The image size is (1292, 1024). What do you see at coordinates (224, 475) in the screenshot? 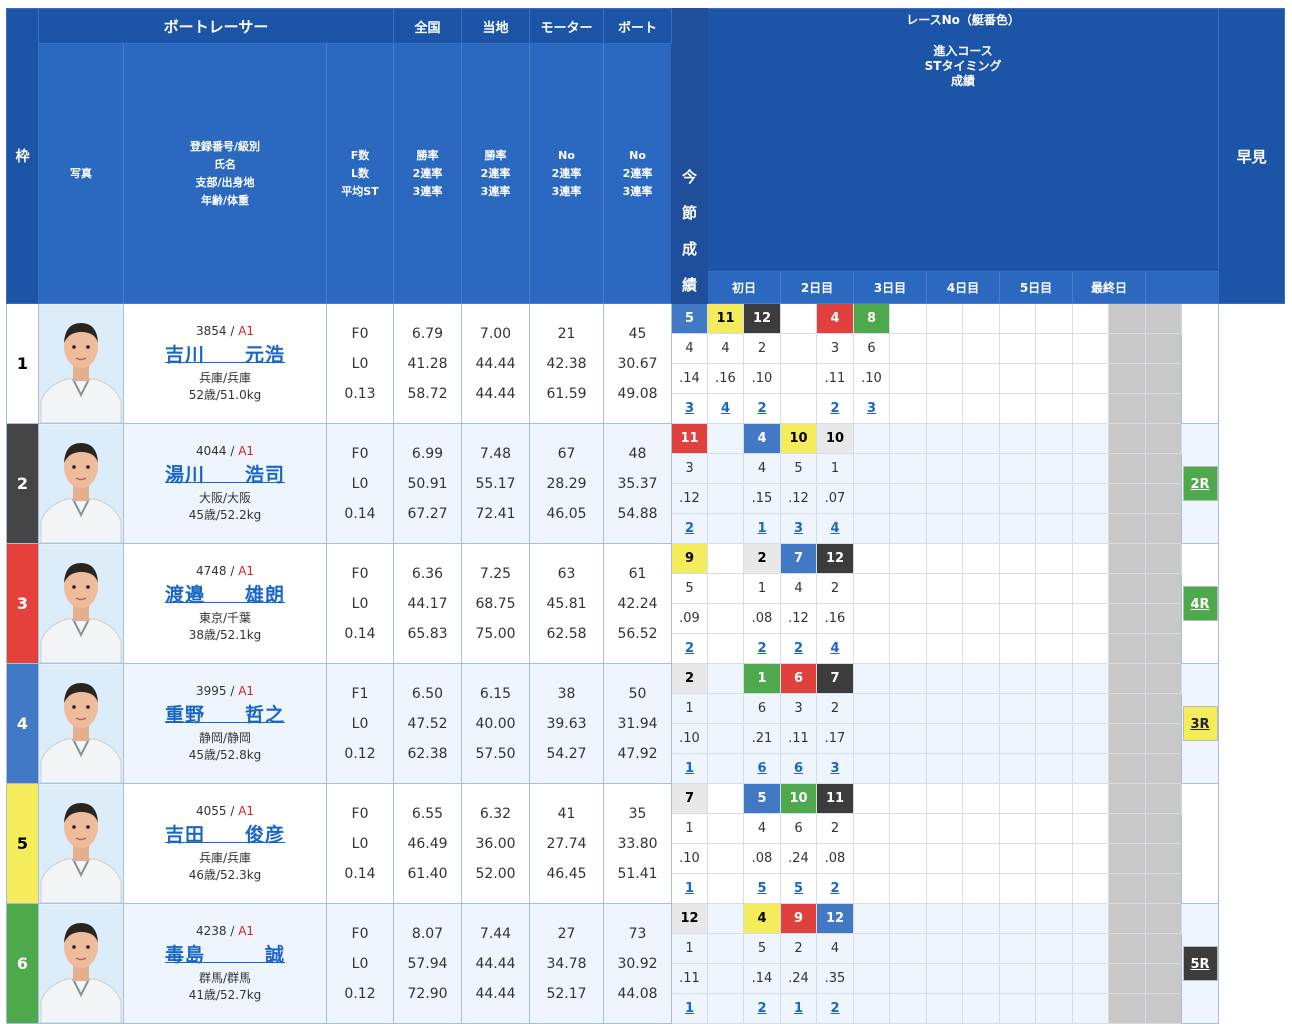
I see `racer-name-link: 湯川 浩司` at bounding box center [224, 475].